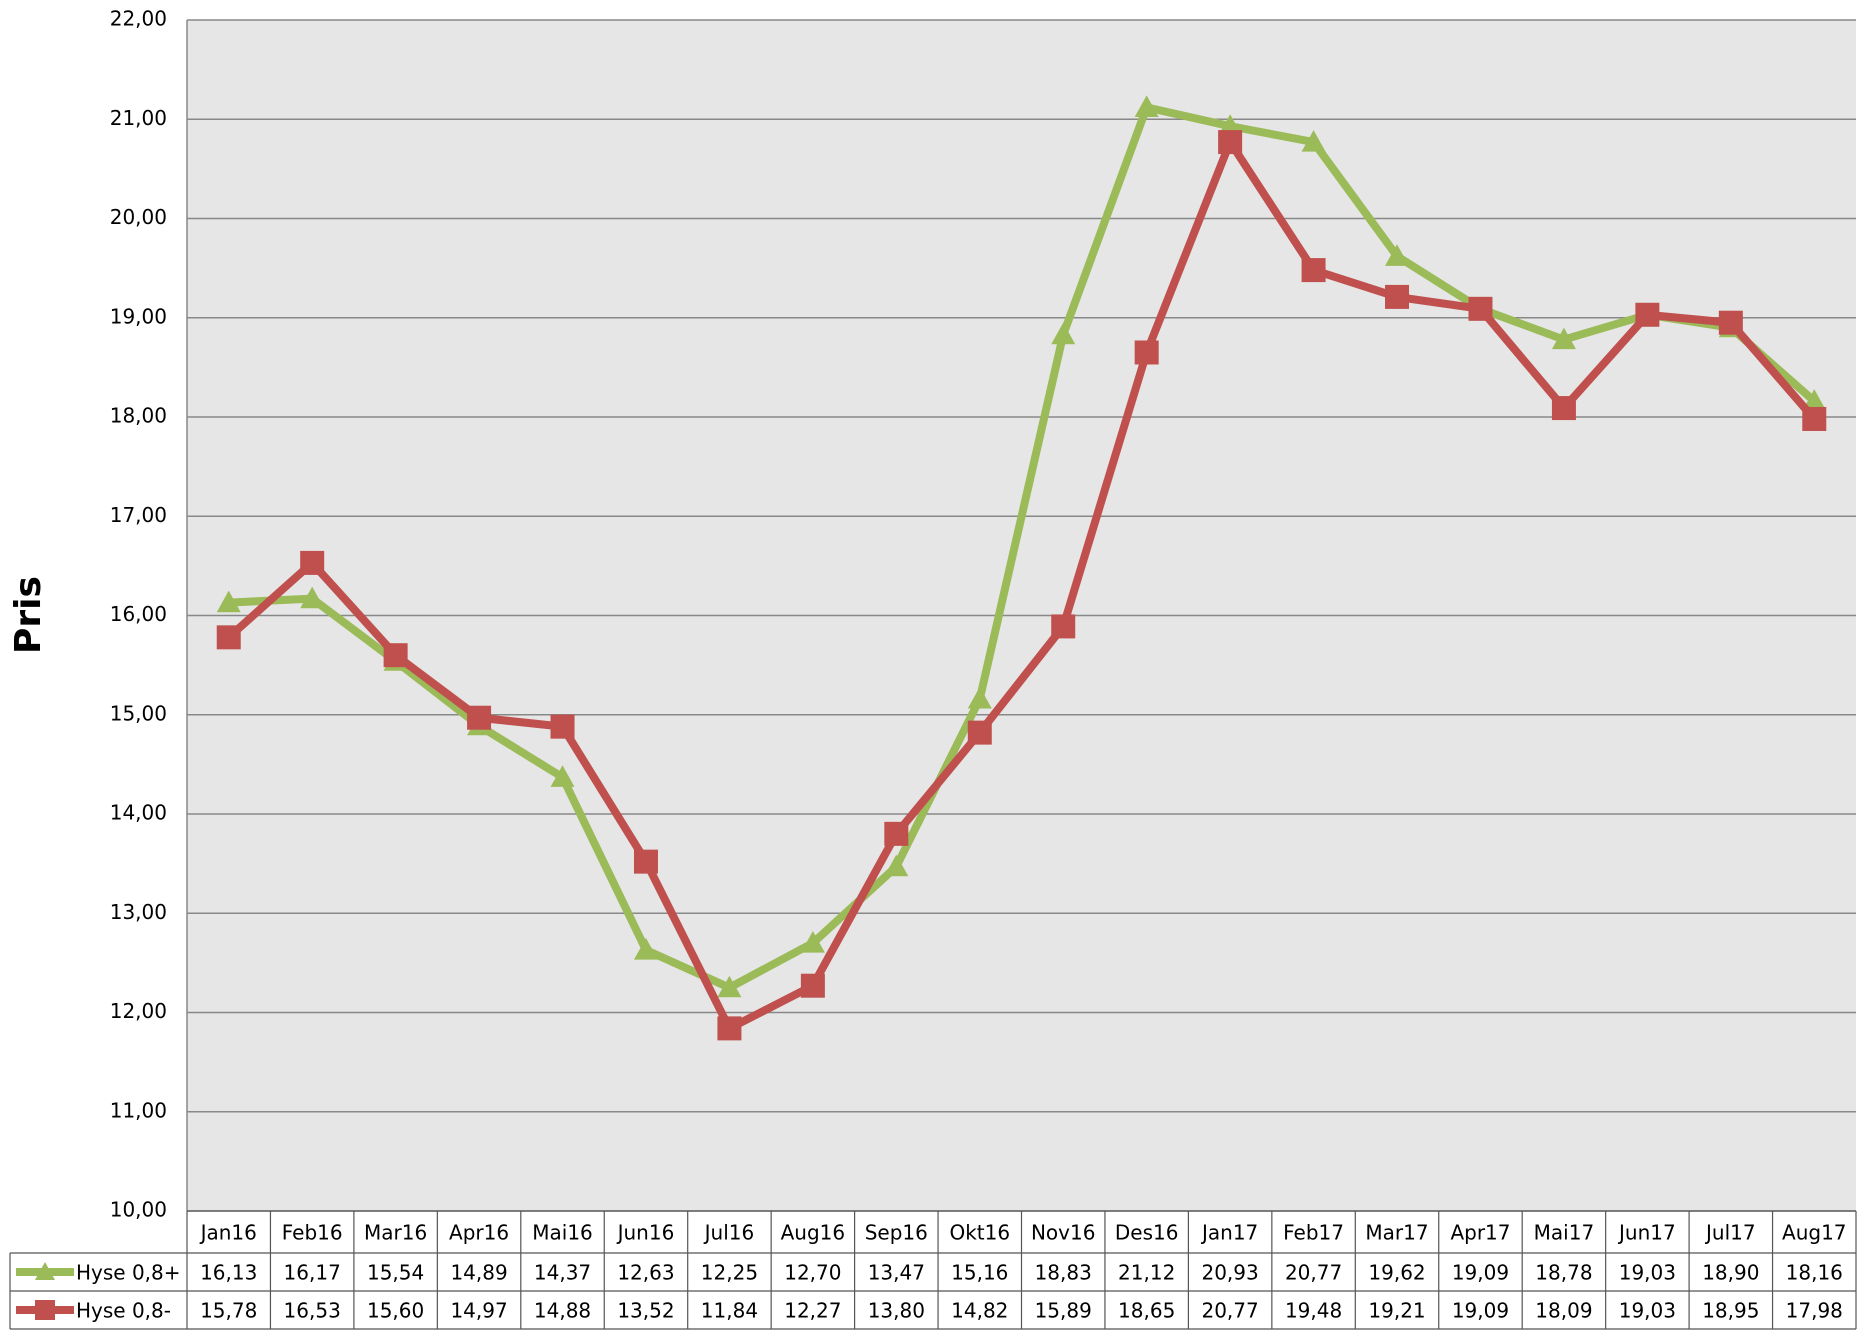 This screenshot has height=1330, width=1860. I want to click on table-value: 18,78, so click(1563, 1273).